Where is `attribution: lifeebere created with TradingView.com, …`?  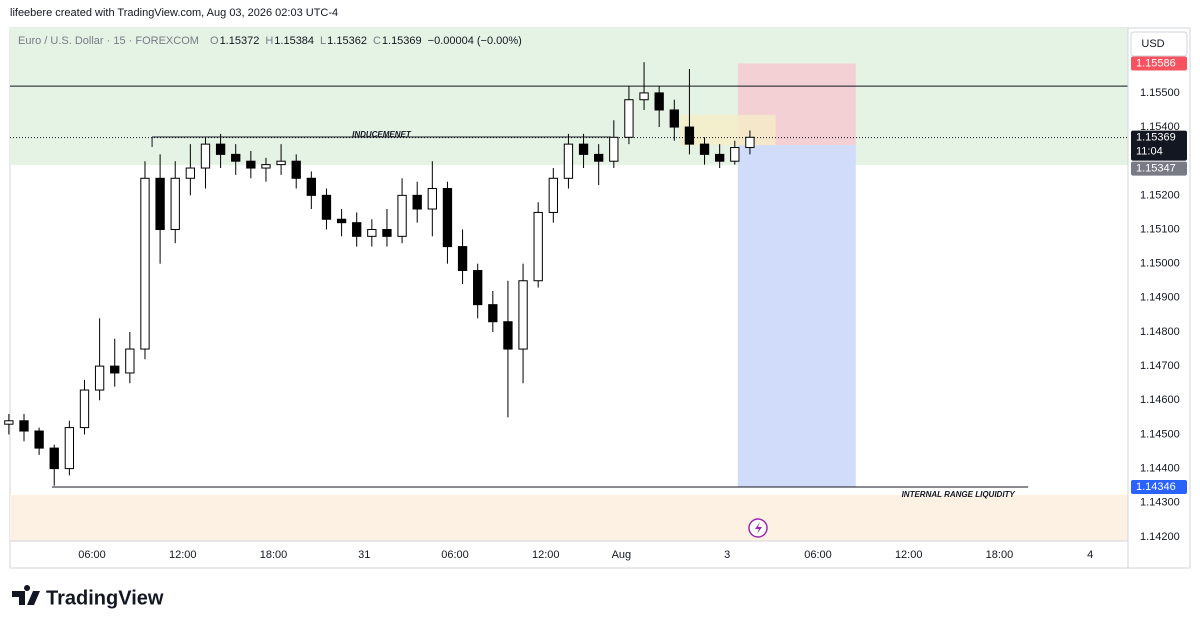 attribution: lifeebere created with TradingView.com, … is located at coordinates (174, 13).